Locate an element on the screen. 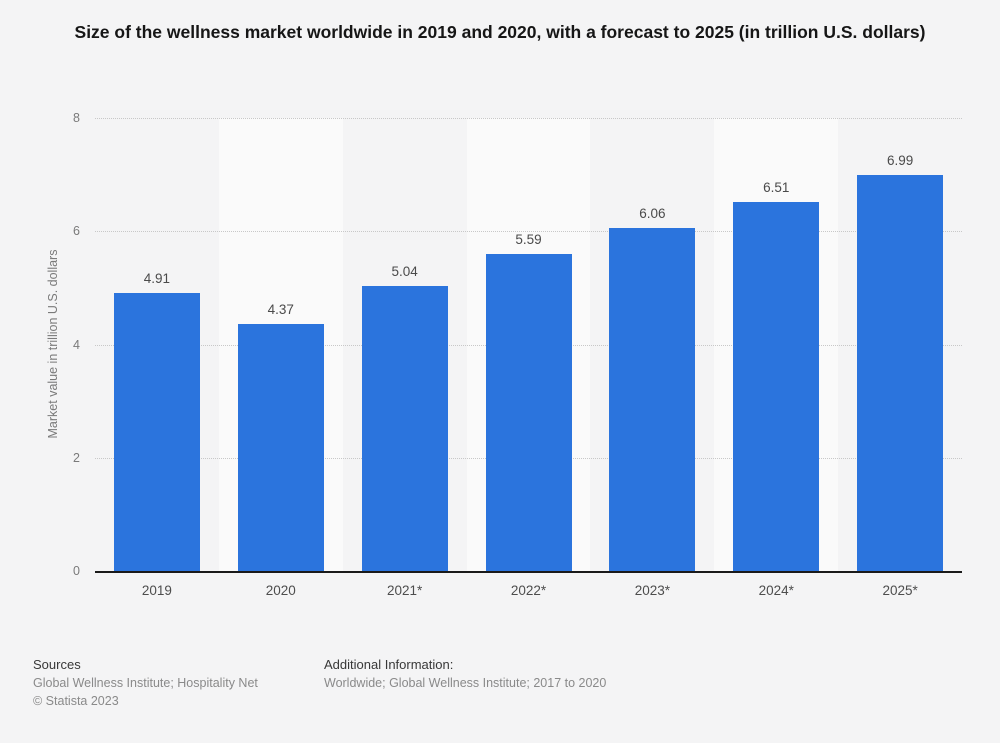 This screenshot has height=743, width=1000. bar-value-label: 6.06 is located at coordinates (652, 213).